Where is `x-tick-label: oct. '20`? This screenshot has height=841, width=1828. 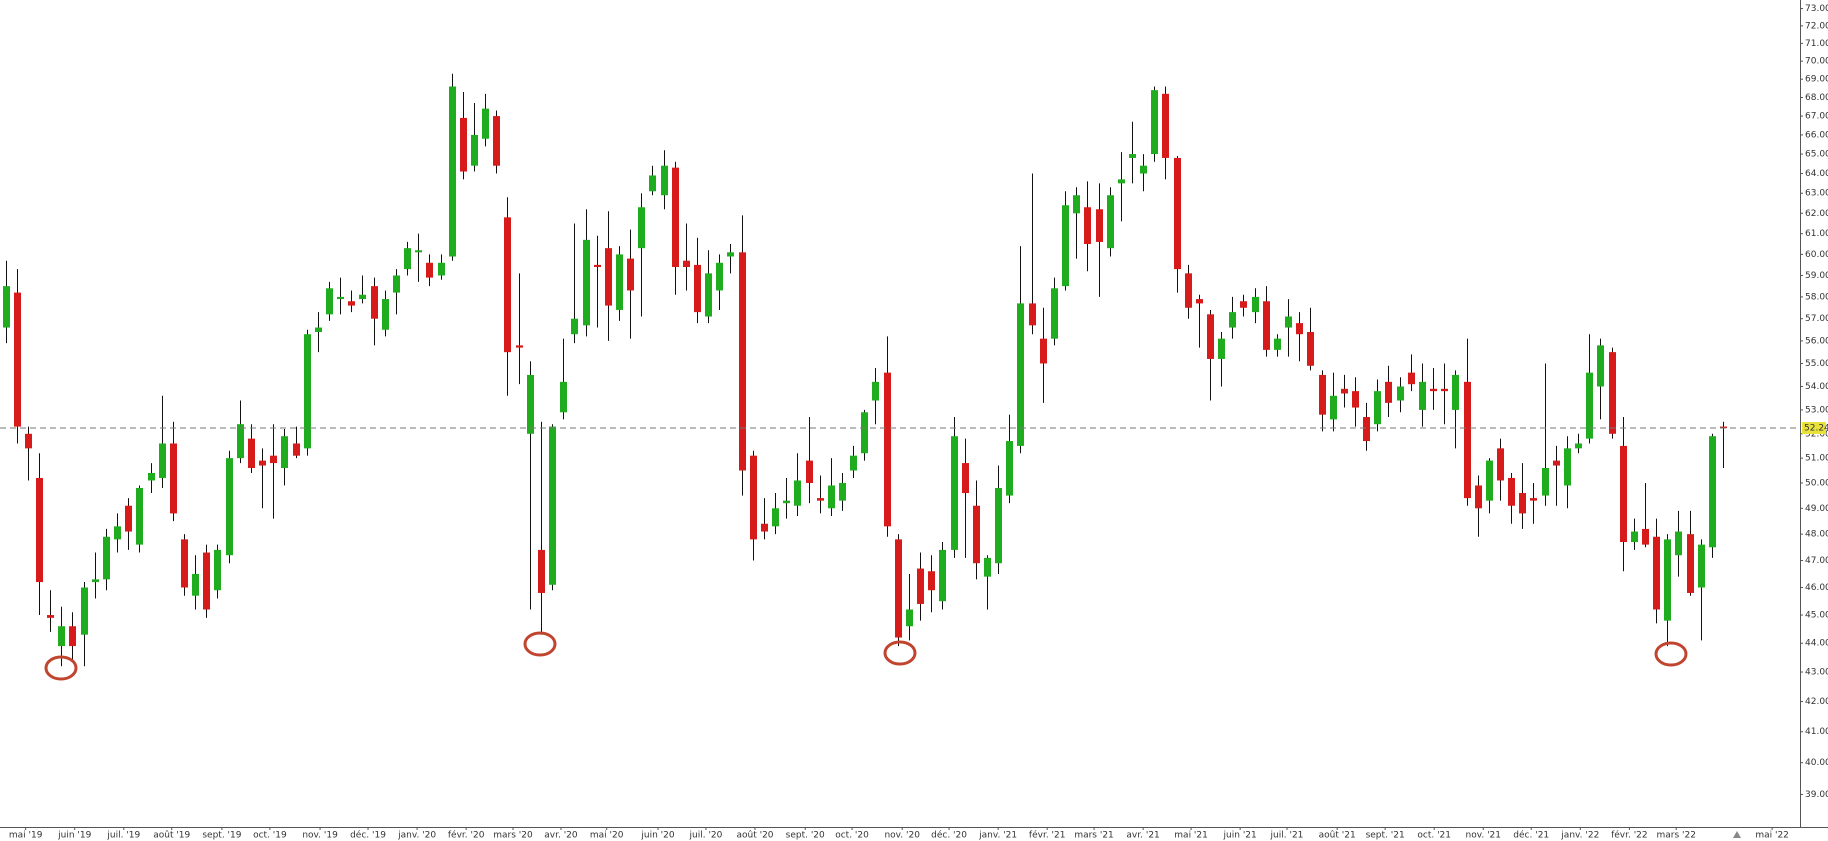 x-tick-label: oct. '20 is located at coordinates (852, 836).